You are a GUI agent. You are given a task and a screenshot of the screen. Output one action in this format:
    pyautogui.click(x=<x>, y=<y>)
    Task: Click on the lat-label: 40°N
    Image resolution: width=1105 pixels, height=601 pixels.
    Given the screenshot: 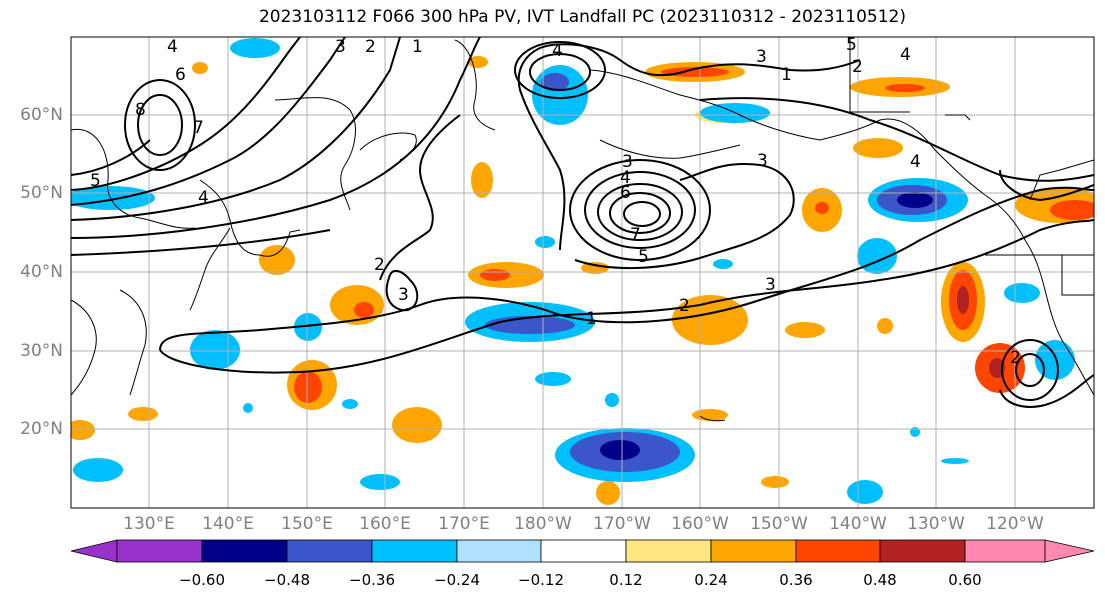 What is the action you would take?
    pyautogui.click(x=41, y=272)
    